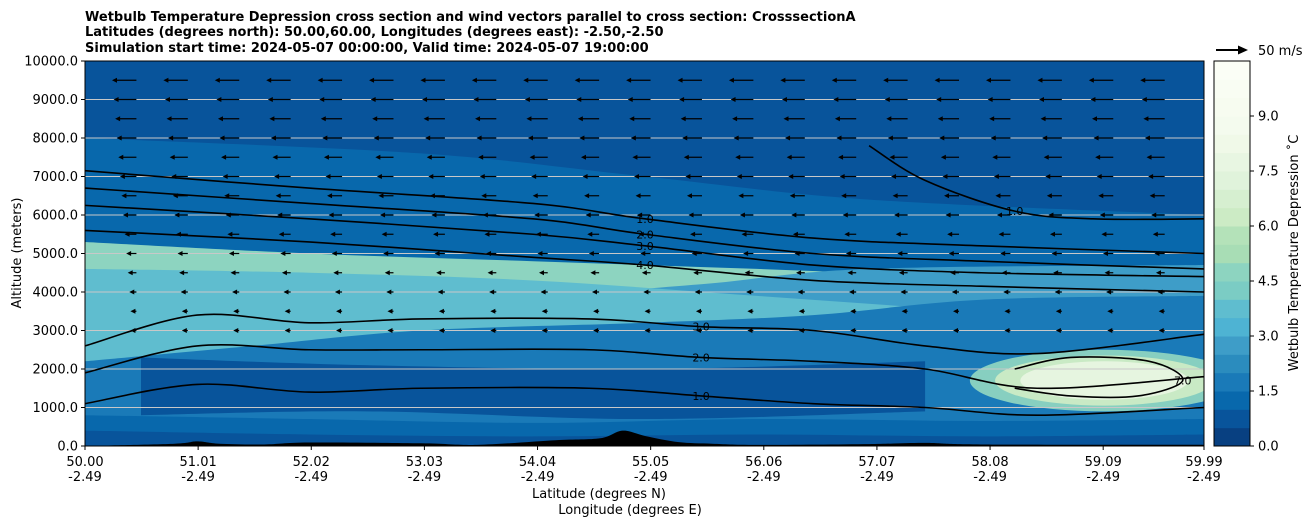  What do you see at coordinates (1268, 282) in the screenshot?
I see `colorbar-tick-label: 4.5` at bounding box center [1268, 282].